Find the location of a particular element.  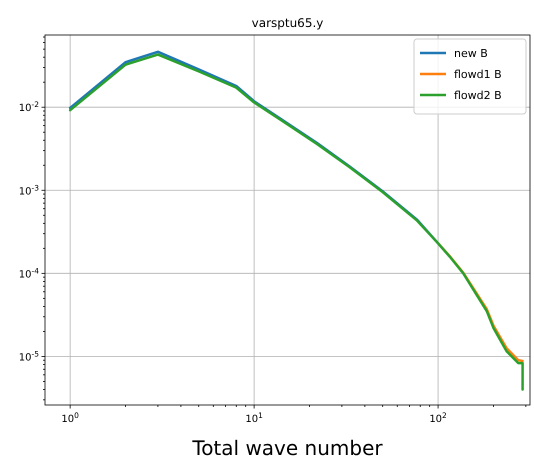

legend-label: new B is located at coordinates (471, 53).